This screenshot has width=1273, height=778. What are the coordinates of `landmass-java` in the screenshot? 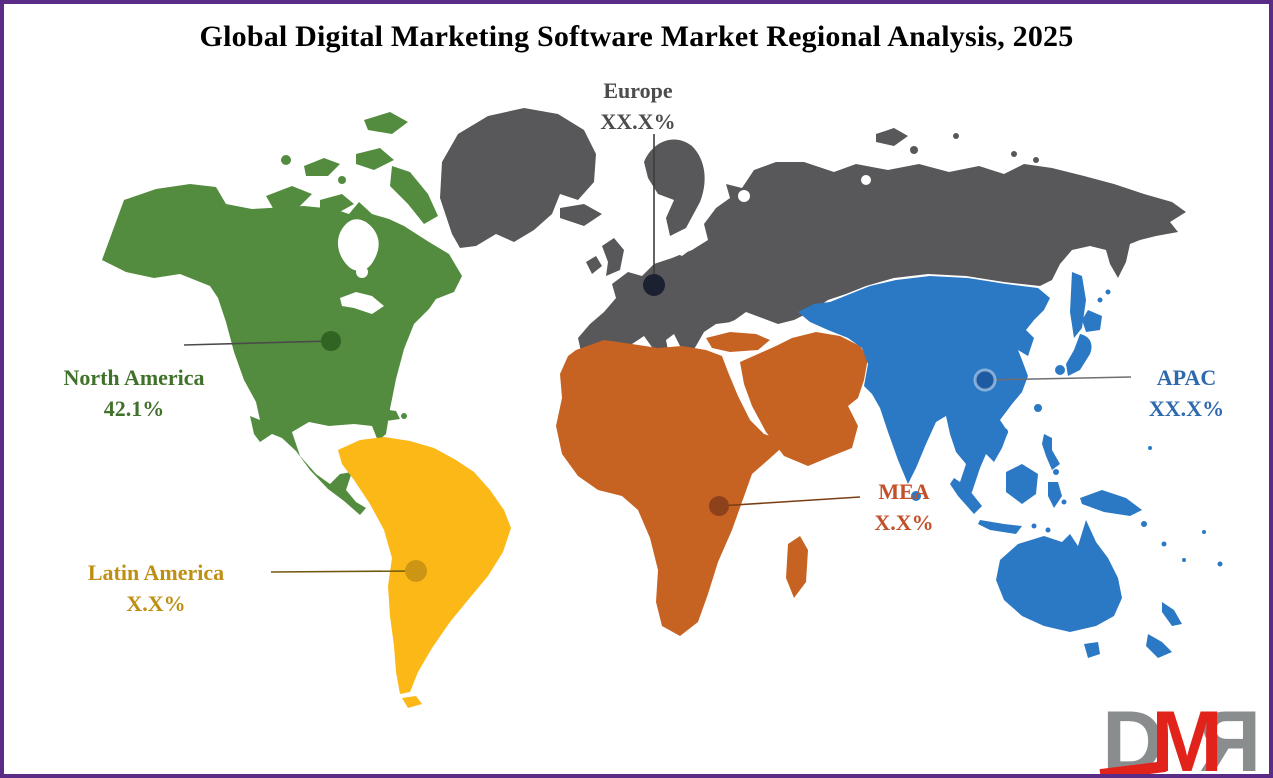 It's located at (1000, 527).